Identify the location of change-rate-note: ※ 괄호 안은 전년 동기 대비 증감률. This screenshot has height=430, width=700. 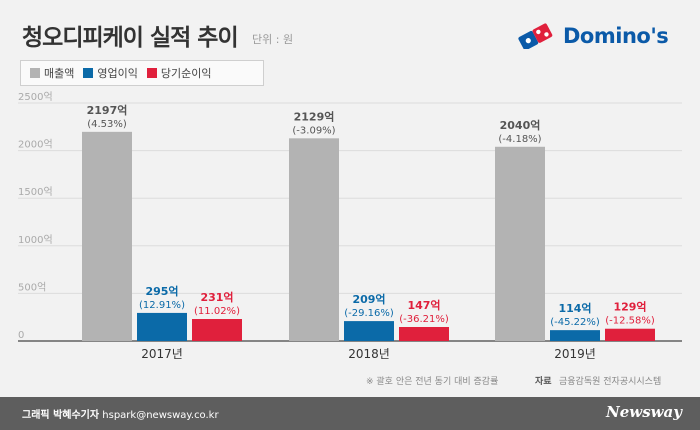
(432, 382).